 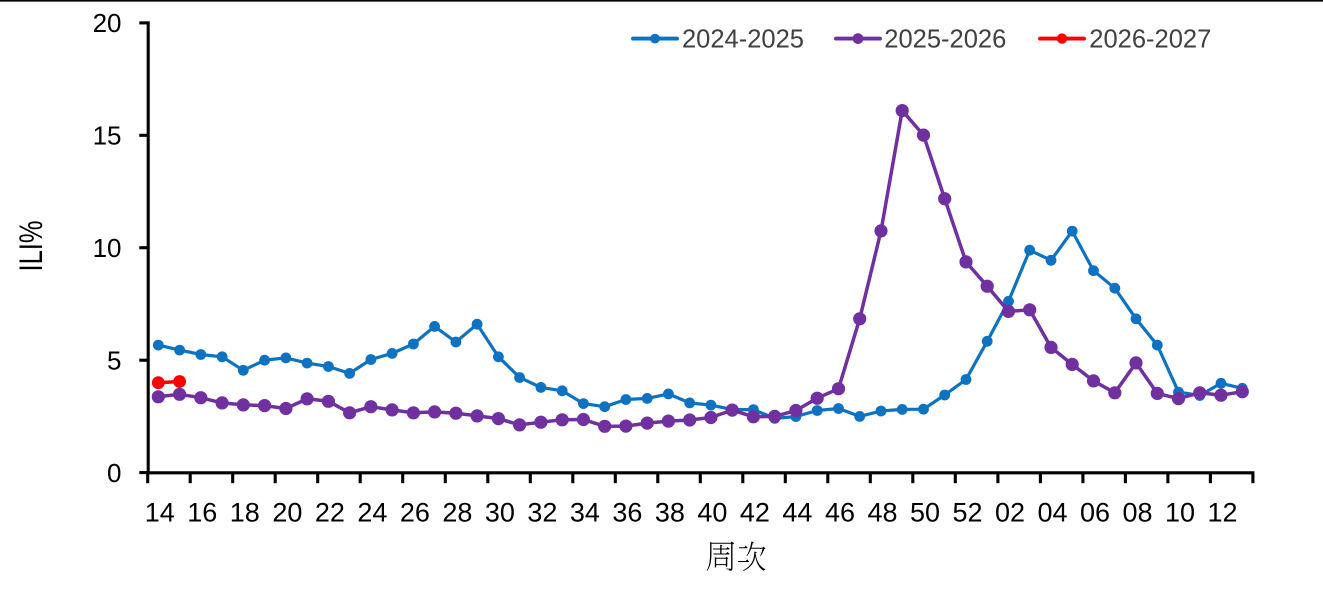 What do you see at coordinates (114, 360) in the screenshot?
I see `svg-text: 5` at bounding box center [114, 360].